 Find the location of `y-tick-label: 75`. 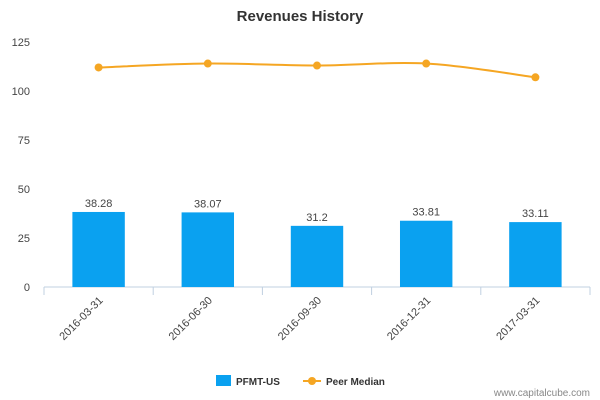

y-tick-label: 75 is located at coordinates (24, 141).